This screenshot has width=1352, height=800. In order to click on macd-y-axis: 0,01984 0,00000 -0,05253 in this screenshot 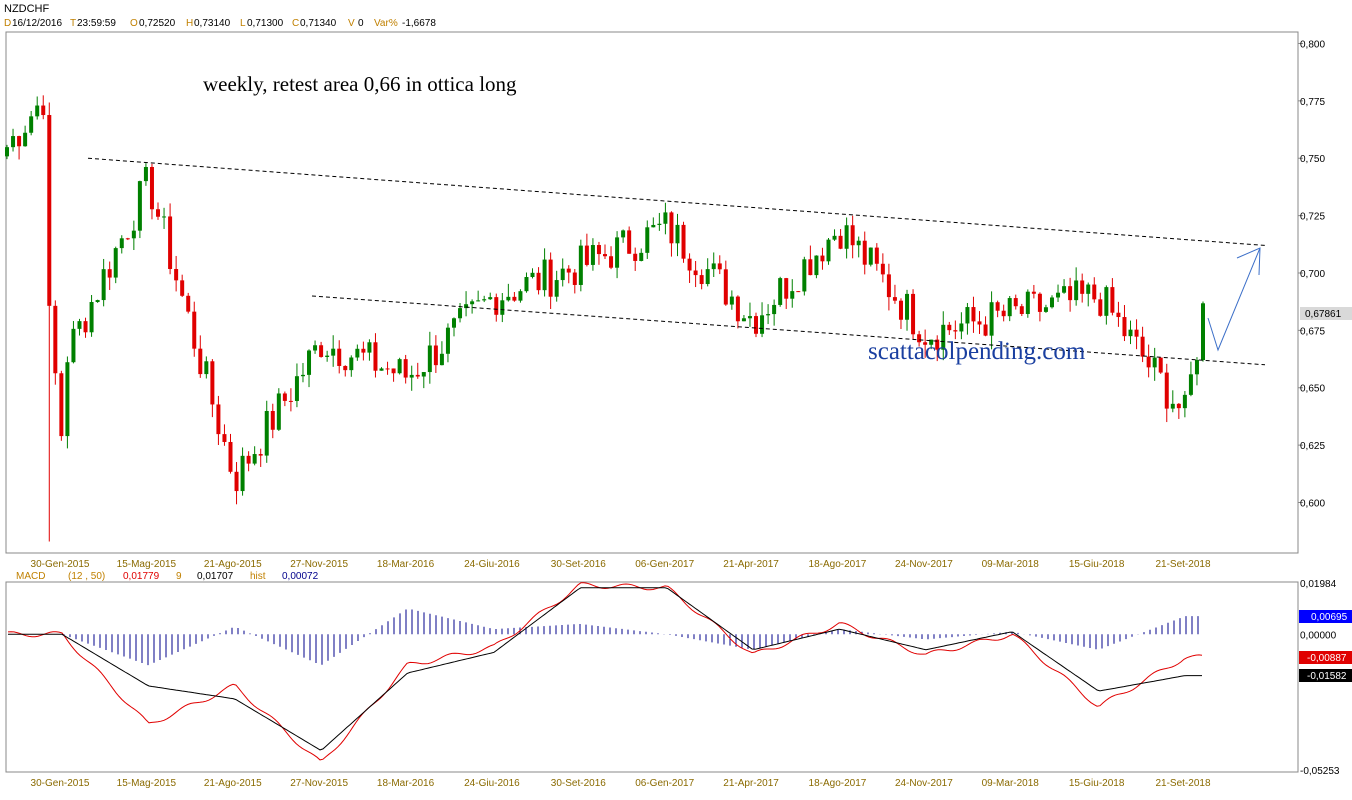, I will do `click(1320, 678)`.